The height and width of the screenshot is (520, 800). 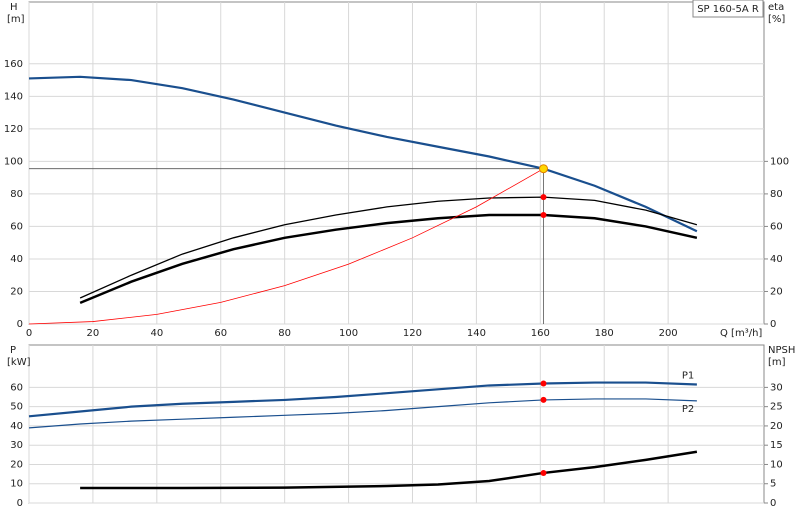 I want to click on y-tick-label: 50, so click(x=16, y=407).